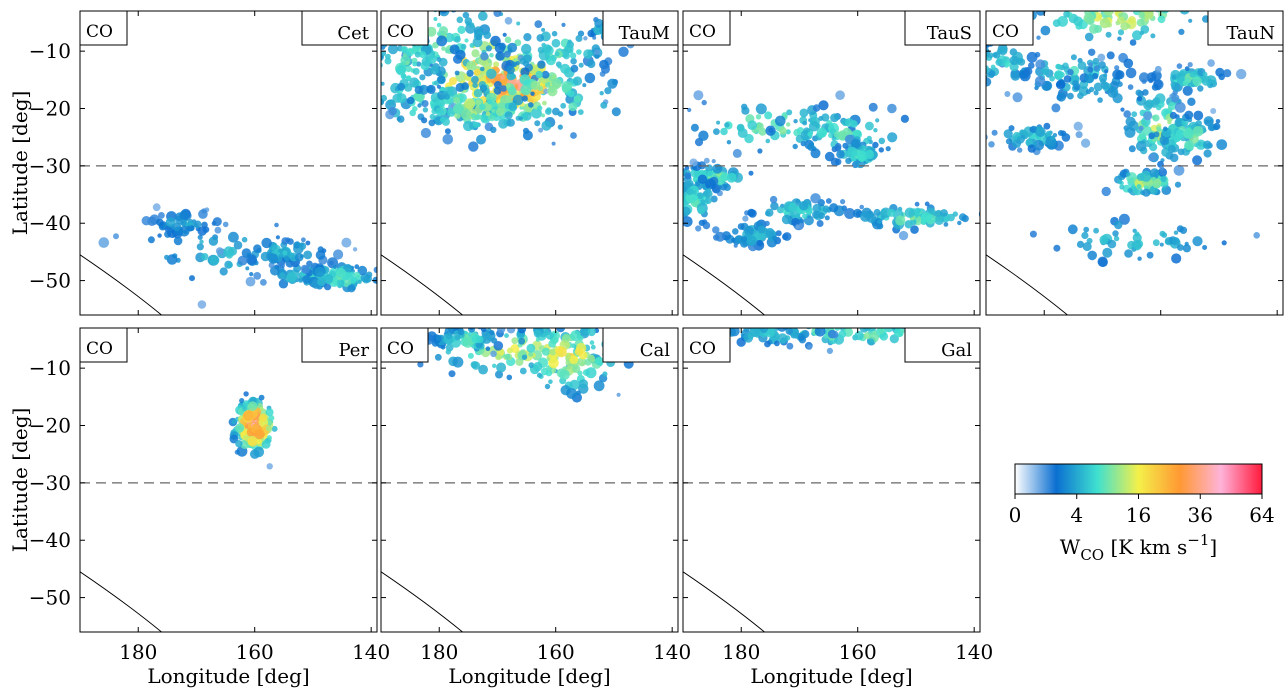 The image size is (1285, 691). Describe the element at coordinates (741, 652) in the screenshot. I see `x-tick-label: 180` at that location.